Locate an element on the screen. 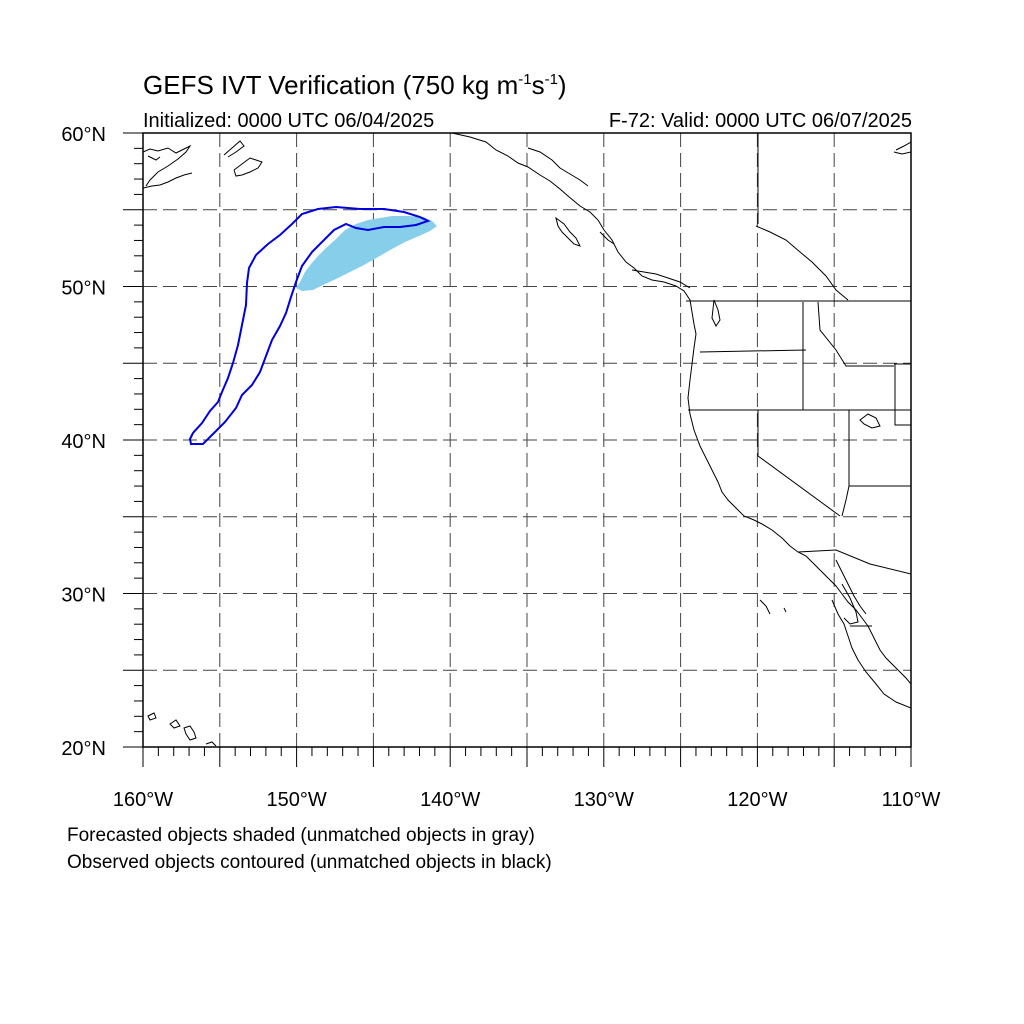 Image resolution: width=1024 pixels, height=1024 pixels. latitude-labels: 60°N 50°N 40°N 30°N 20°N is located at coordinates (83, 442).